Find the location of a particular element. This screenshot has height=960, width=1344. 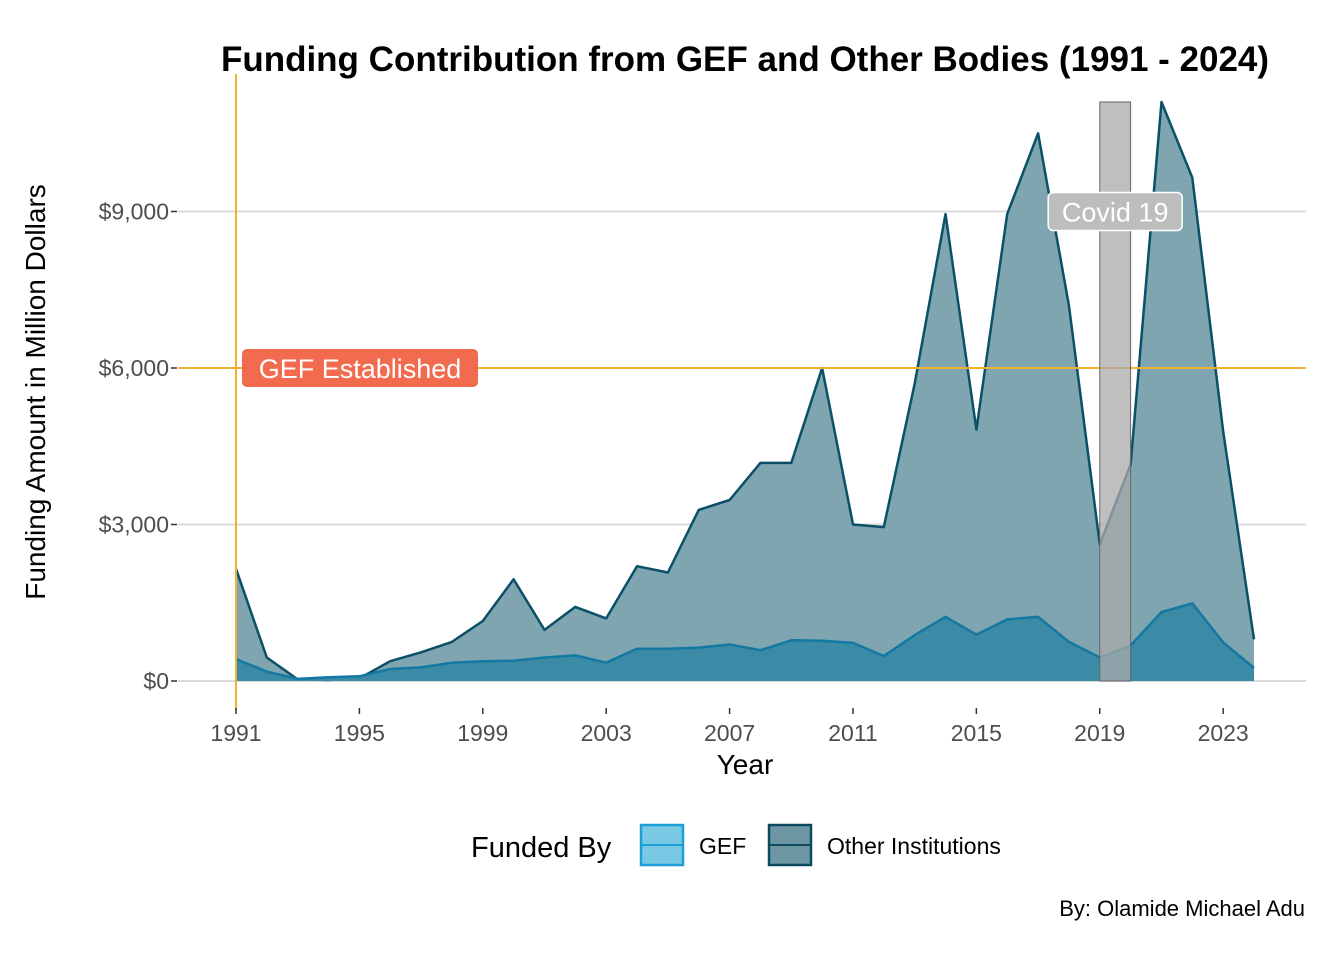

covid-19-label: Covid 19 is located at coordinates (1115, 213).